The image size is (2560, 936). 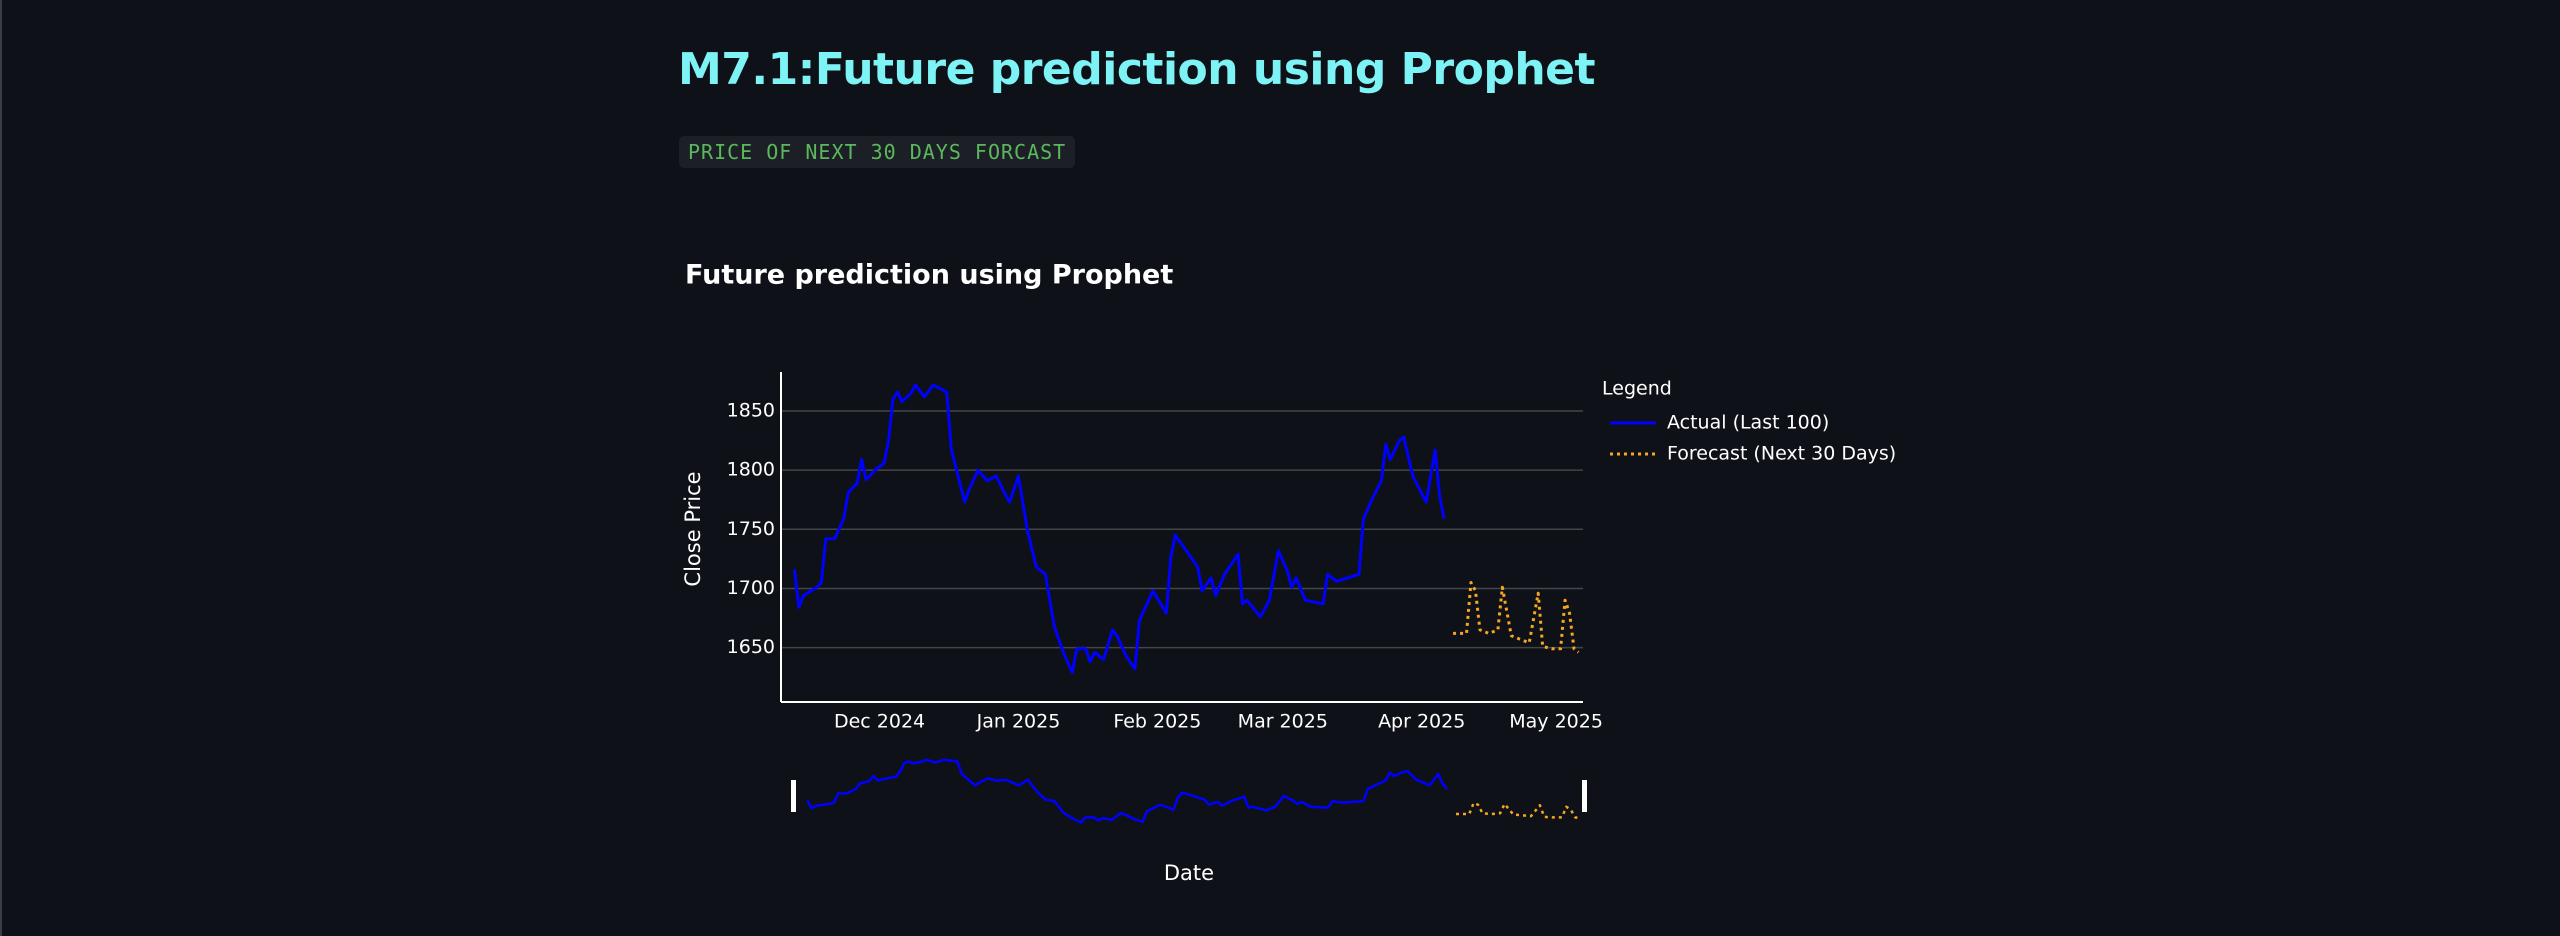 I want to click on y-axis-label: Close Price, so click(x=693, y=528).